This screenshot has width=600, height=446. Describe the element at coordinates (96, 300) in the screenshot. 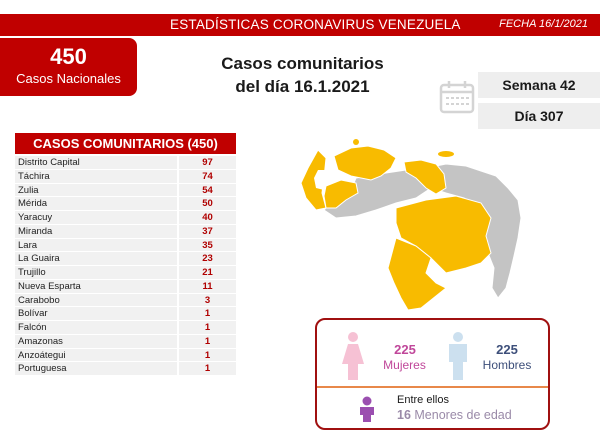

I see `state-name: Carabobo` at that location.